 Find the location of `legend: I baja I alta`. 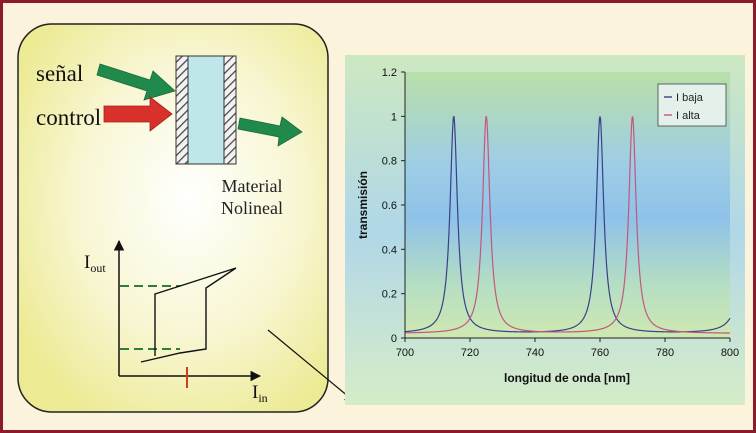

legend: I baja I alta is located at coordinates (692, 105).